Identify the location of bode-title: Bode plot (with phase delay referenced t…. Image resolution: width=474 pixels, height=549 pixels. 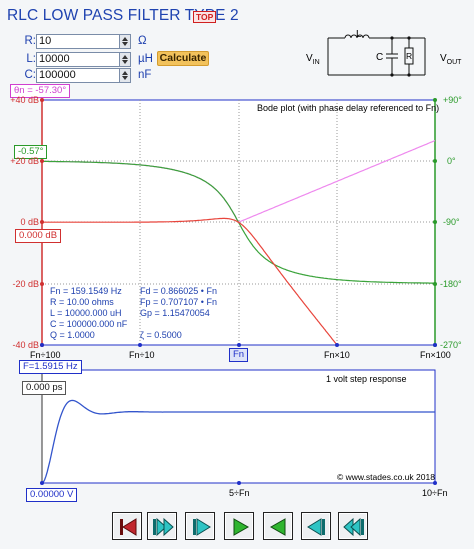
(348, 108).